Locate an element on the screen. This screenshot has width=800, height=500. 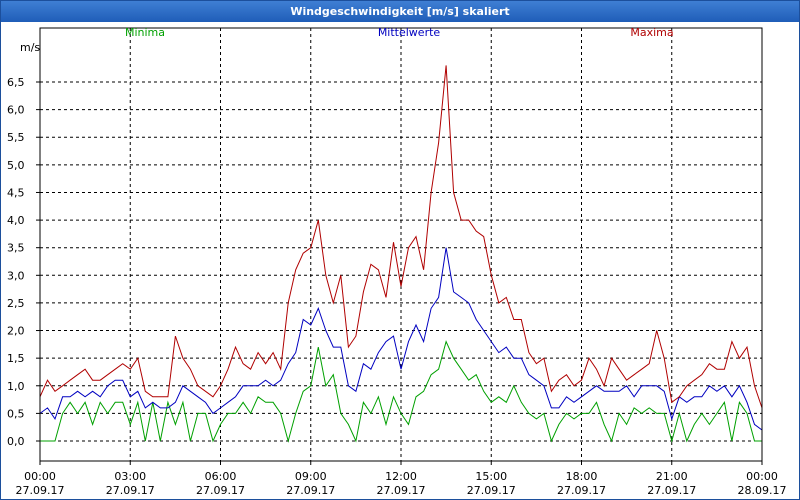
y-tick-label: 1,5 is located at coordinates (16, 358).